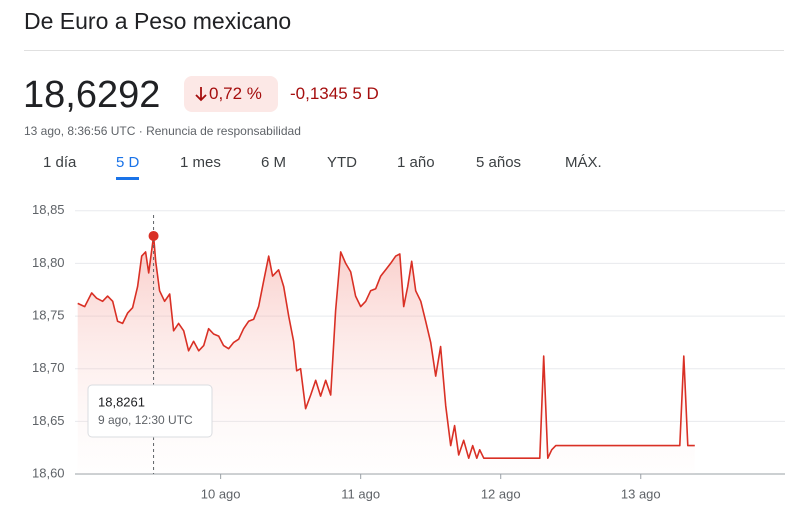  I want to click on tooltip-time: 9 ago, 12:30 UTC, so click(145, 420).